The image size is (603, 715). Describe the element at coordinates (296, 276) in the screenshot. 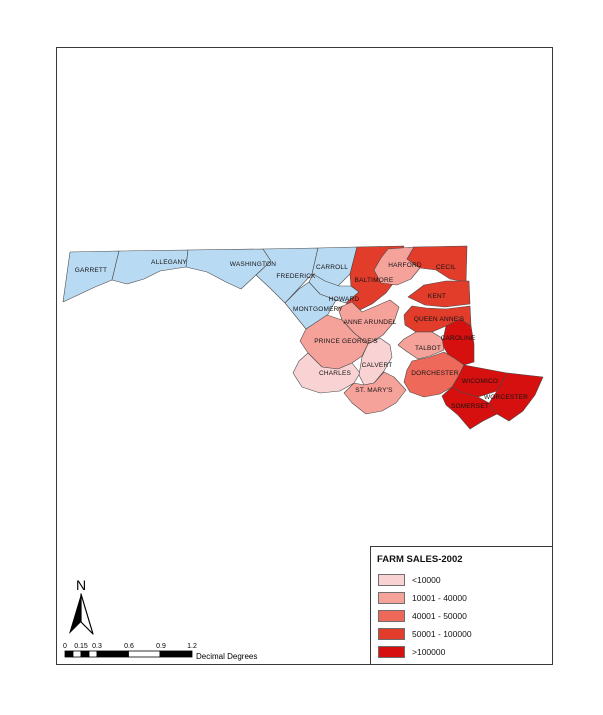

I see `county-label-frederick: FREDERICK` at that location.